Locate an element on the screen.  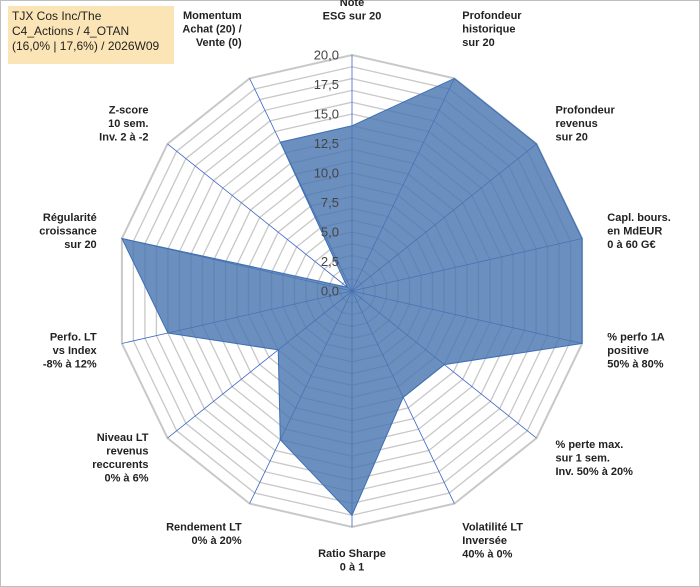
axis-label: % perte max. sur 1 sem. Inv. 50% à 20% is located at coordinates (595, 458).